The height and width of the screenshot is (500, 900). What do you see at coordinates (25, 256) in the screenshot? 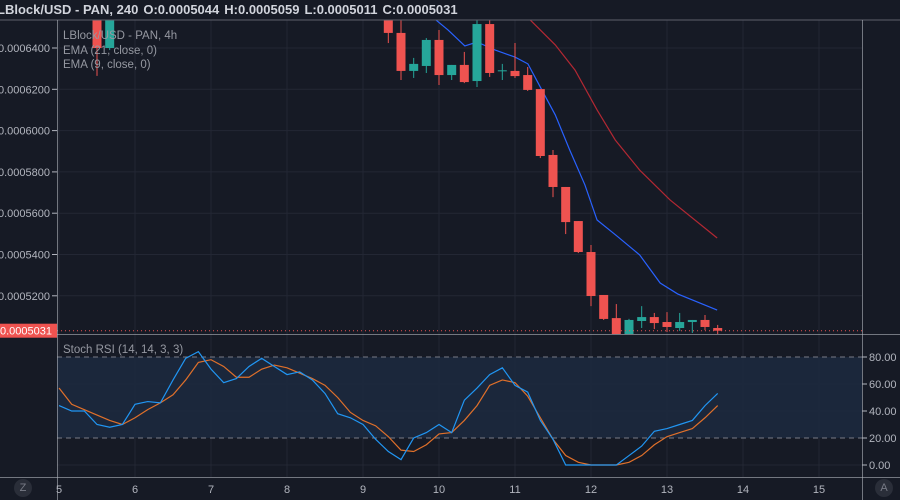
I see `price-tick-label: 0.0005400` at bounding box center [25, 256].